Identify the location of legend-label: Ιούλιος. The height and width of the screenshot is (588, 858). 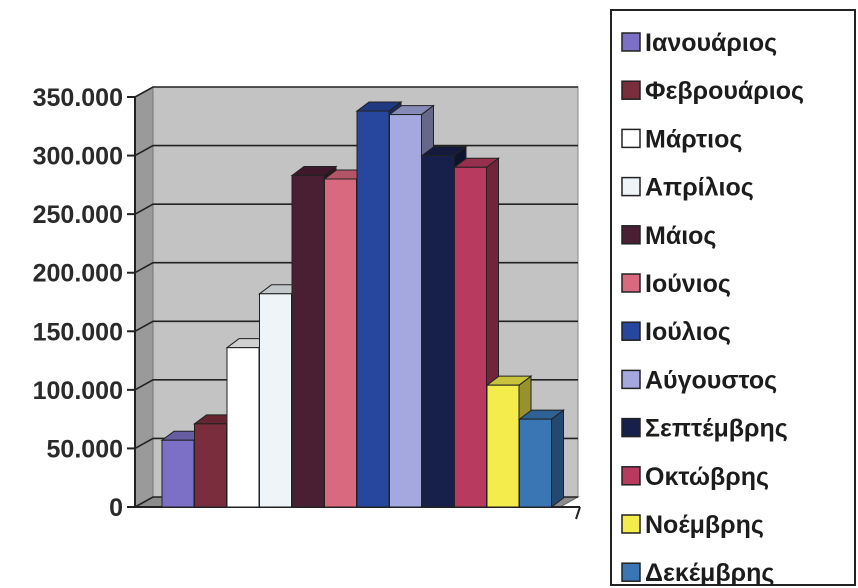
(688, 332).